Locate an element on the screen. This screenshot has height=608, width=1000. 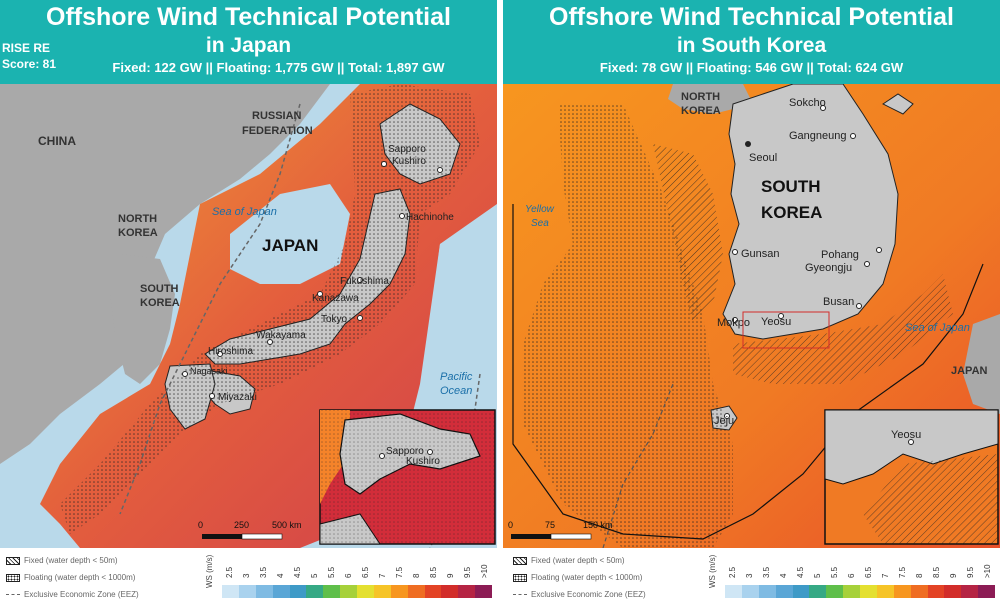
korea-scale-bar: 0 75 150 km is located at coordinates (560, 530).